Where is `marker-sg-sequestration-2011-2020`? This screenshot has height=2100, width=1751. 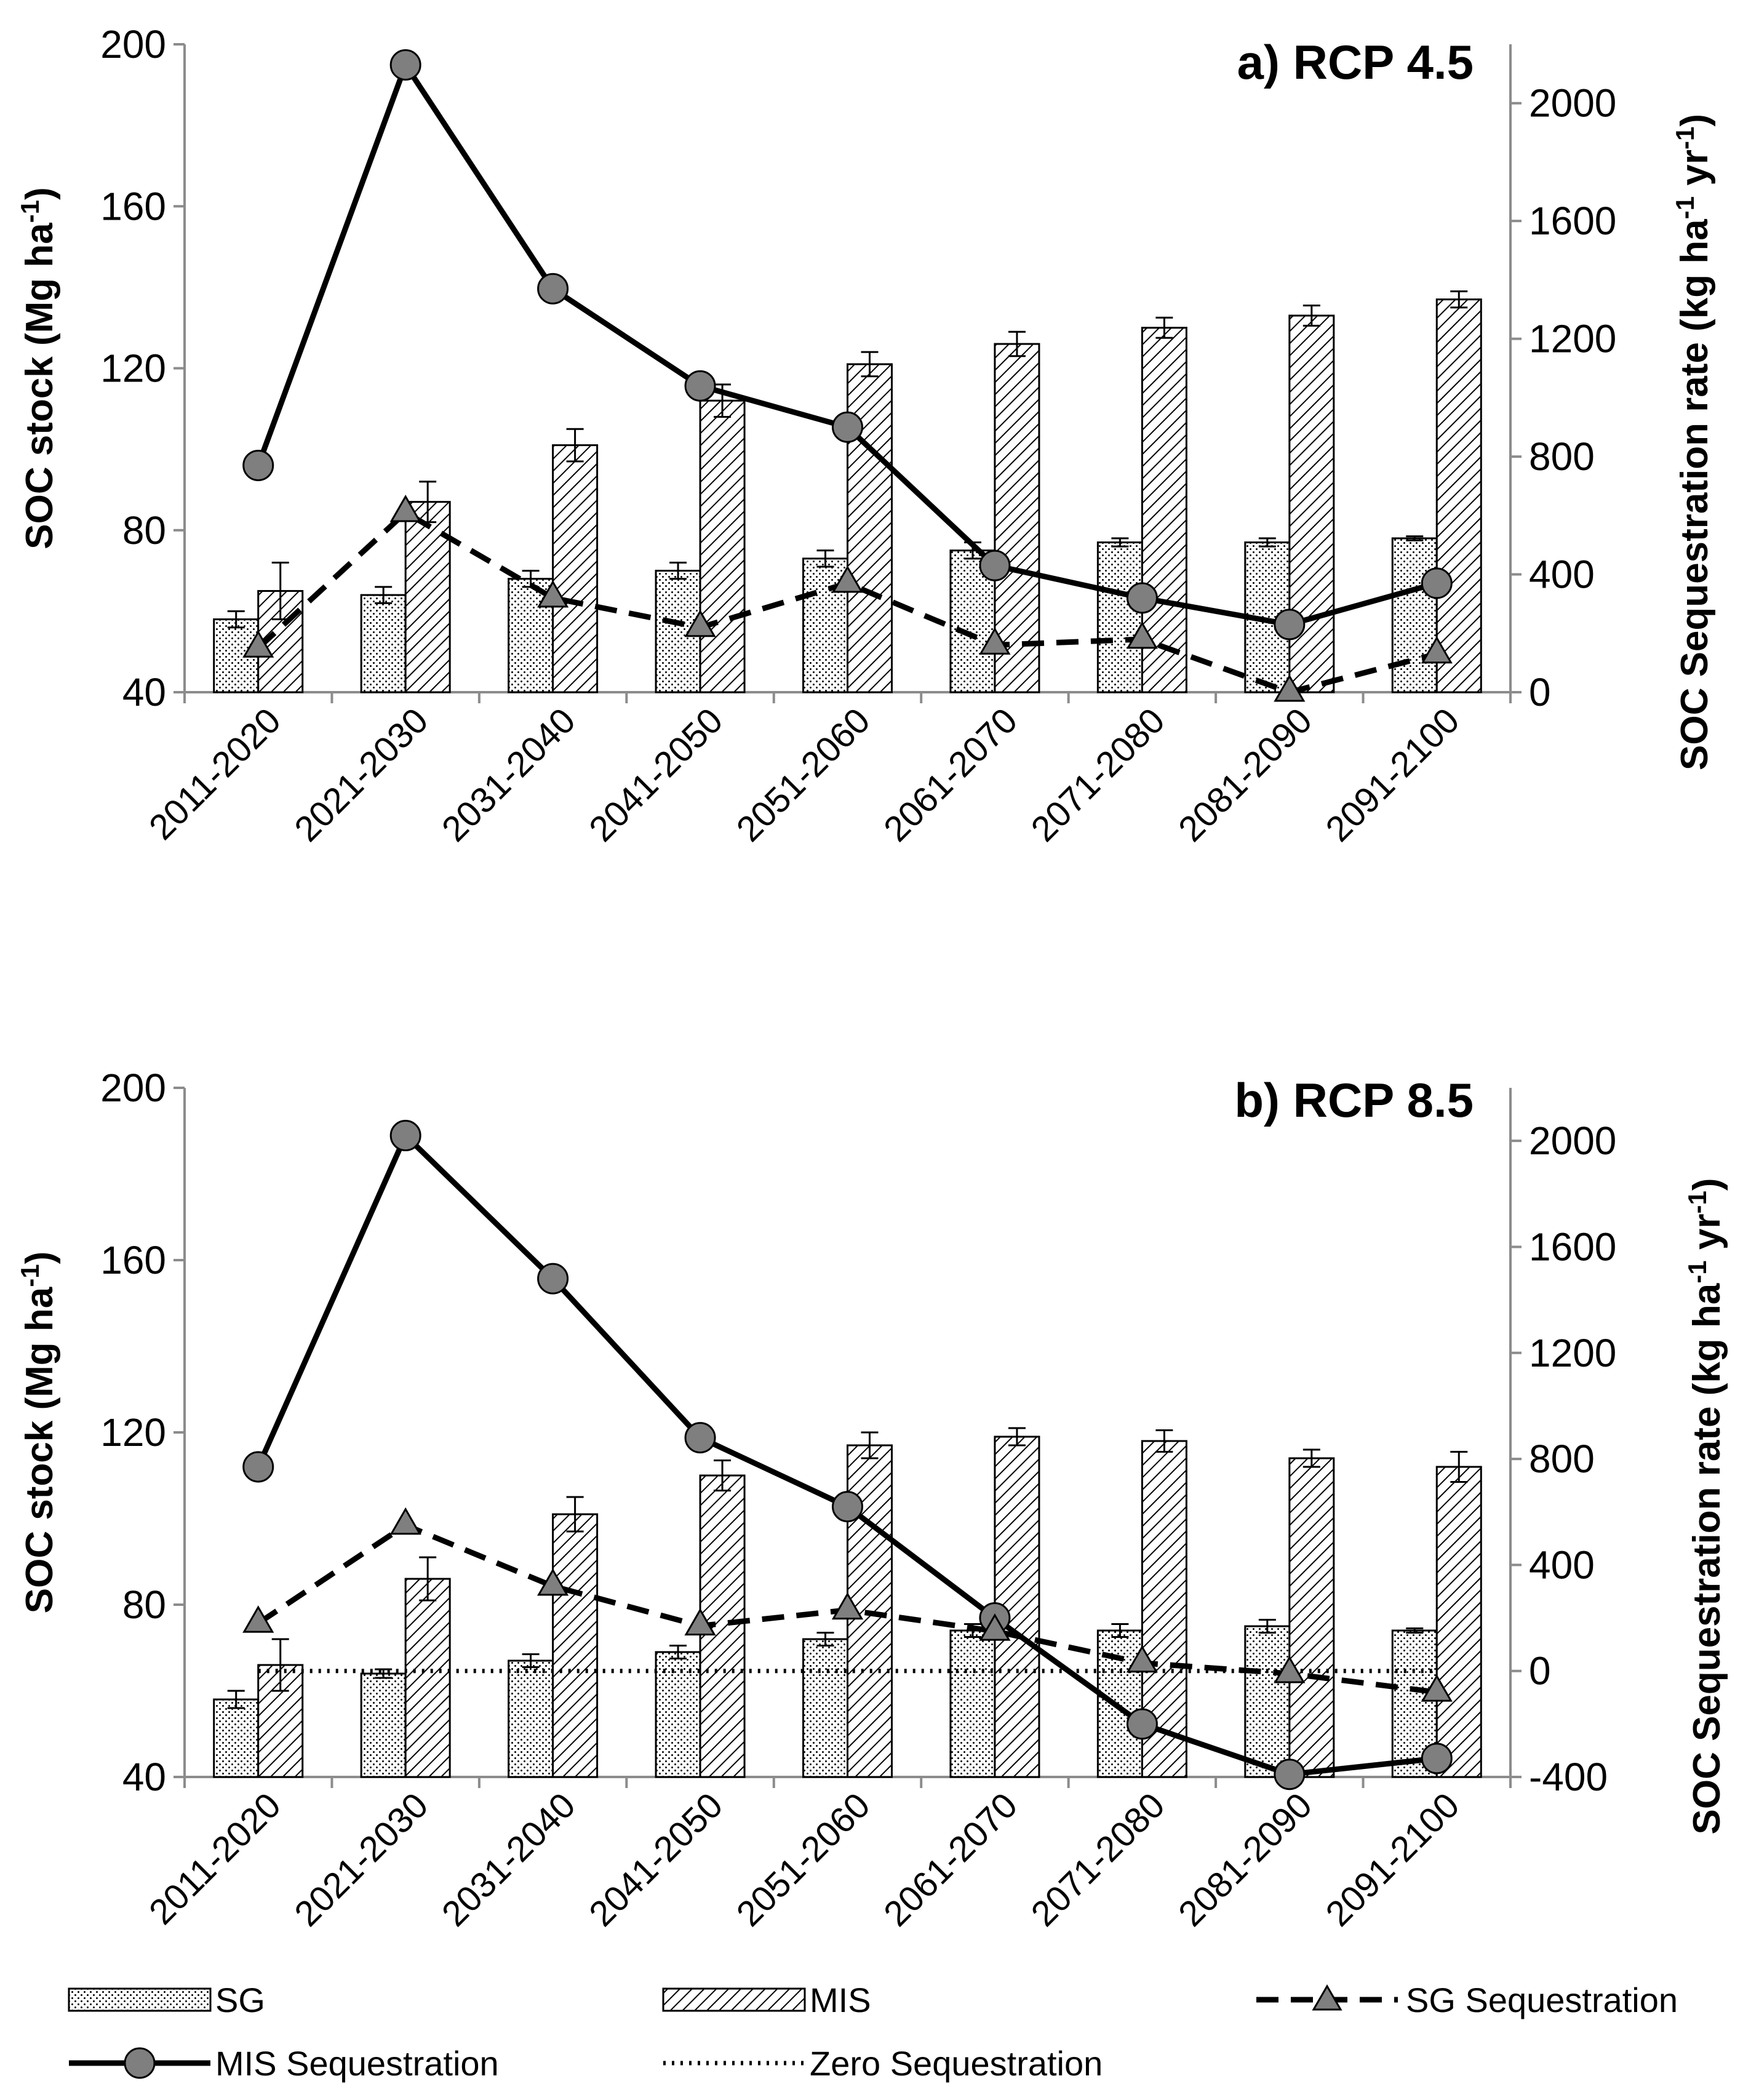 marker-sg-sequestration-2011-2020 is located at coordinates (258, 644).